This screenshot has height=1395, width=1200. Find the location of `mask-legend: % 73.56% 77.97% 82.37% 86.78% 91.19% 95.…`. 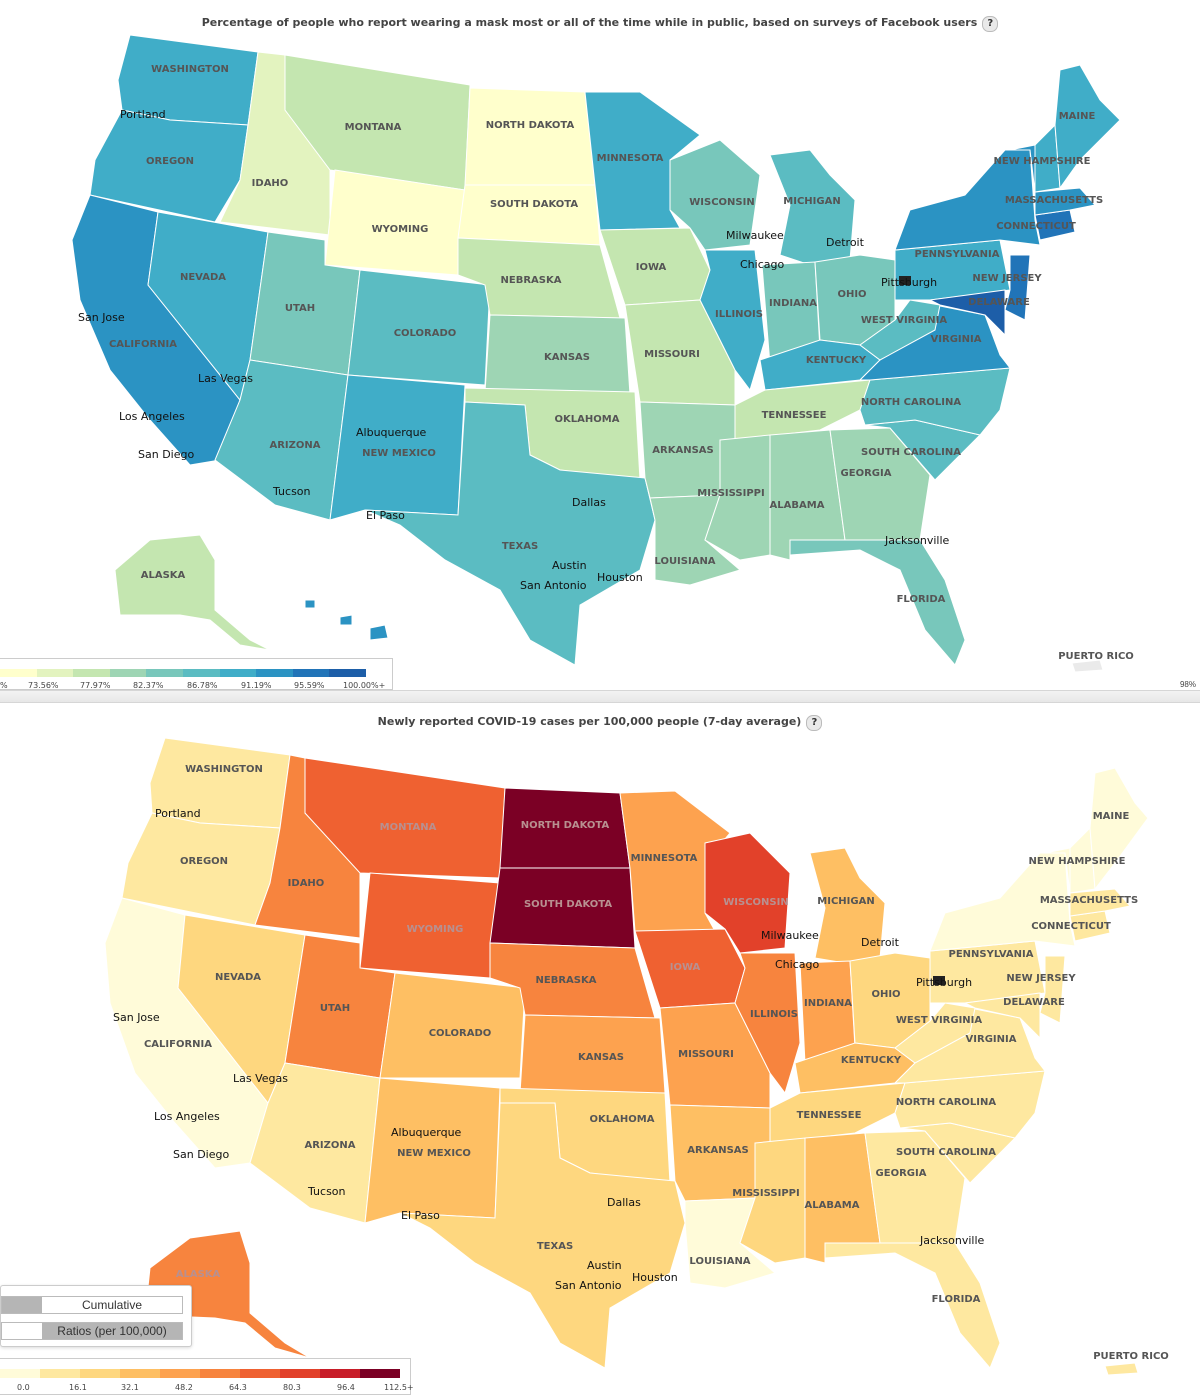

mask-legend: % 73.56% 77.97% 82.37% 86.78% 91.19% 95.… is located at coordinates (196, 674).